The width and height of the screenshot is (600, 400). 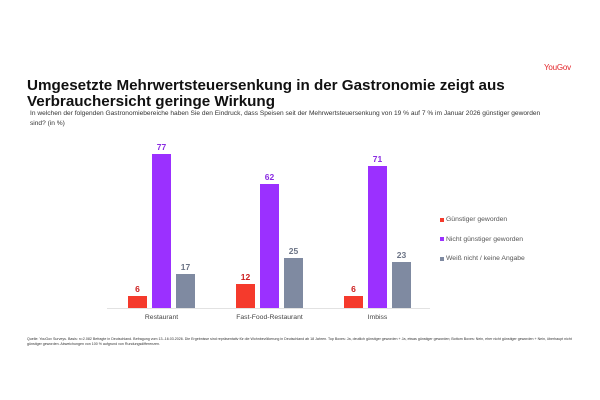 What do you see at coordinates (442, 239) in the screenshot?
I see `legend-swatch-purple` at bounding box center [442, 239].